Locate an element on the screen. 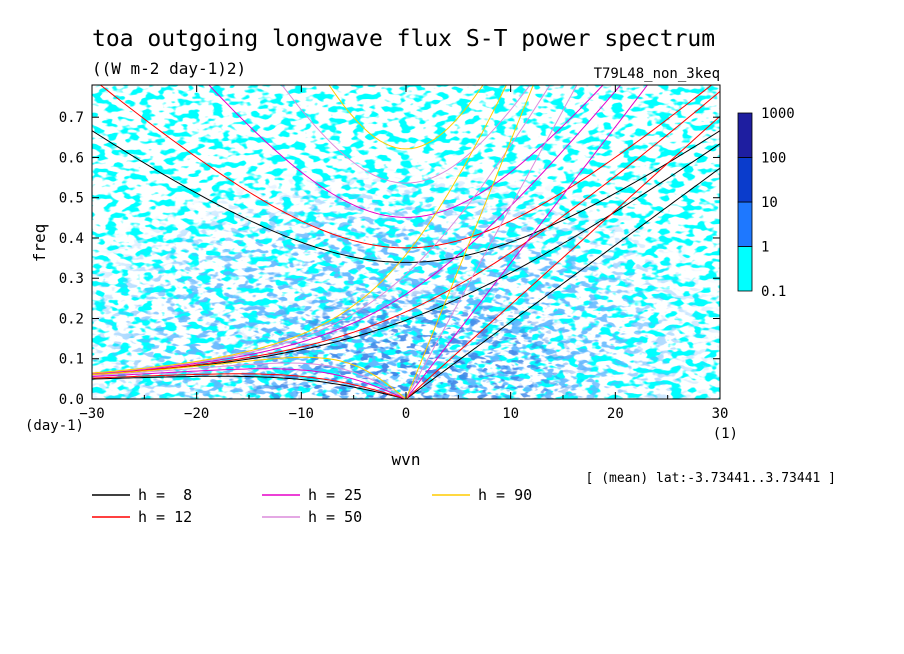 This screenshot has width=904, height=654. dispersion-legend: h = 8 h = 12 h = 25 h = 50 h = 90 is located at coordinates (312, 506).